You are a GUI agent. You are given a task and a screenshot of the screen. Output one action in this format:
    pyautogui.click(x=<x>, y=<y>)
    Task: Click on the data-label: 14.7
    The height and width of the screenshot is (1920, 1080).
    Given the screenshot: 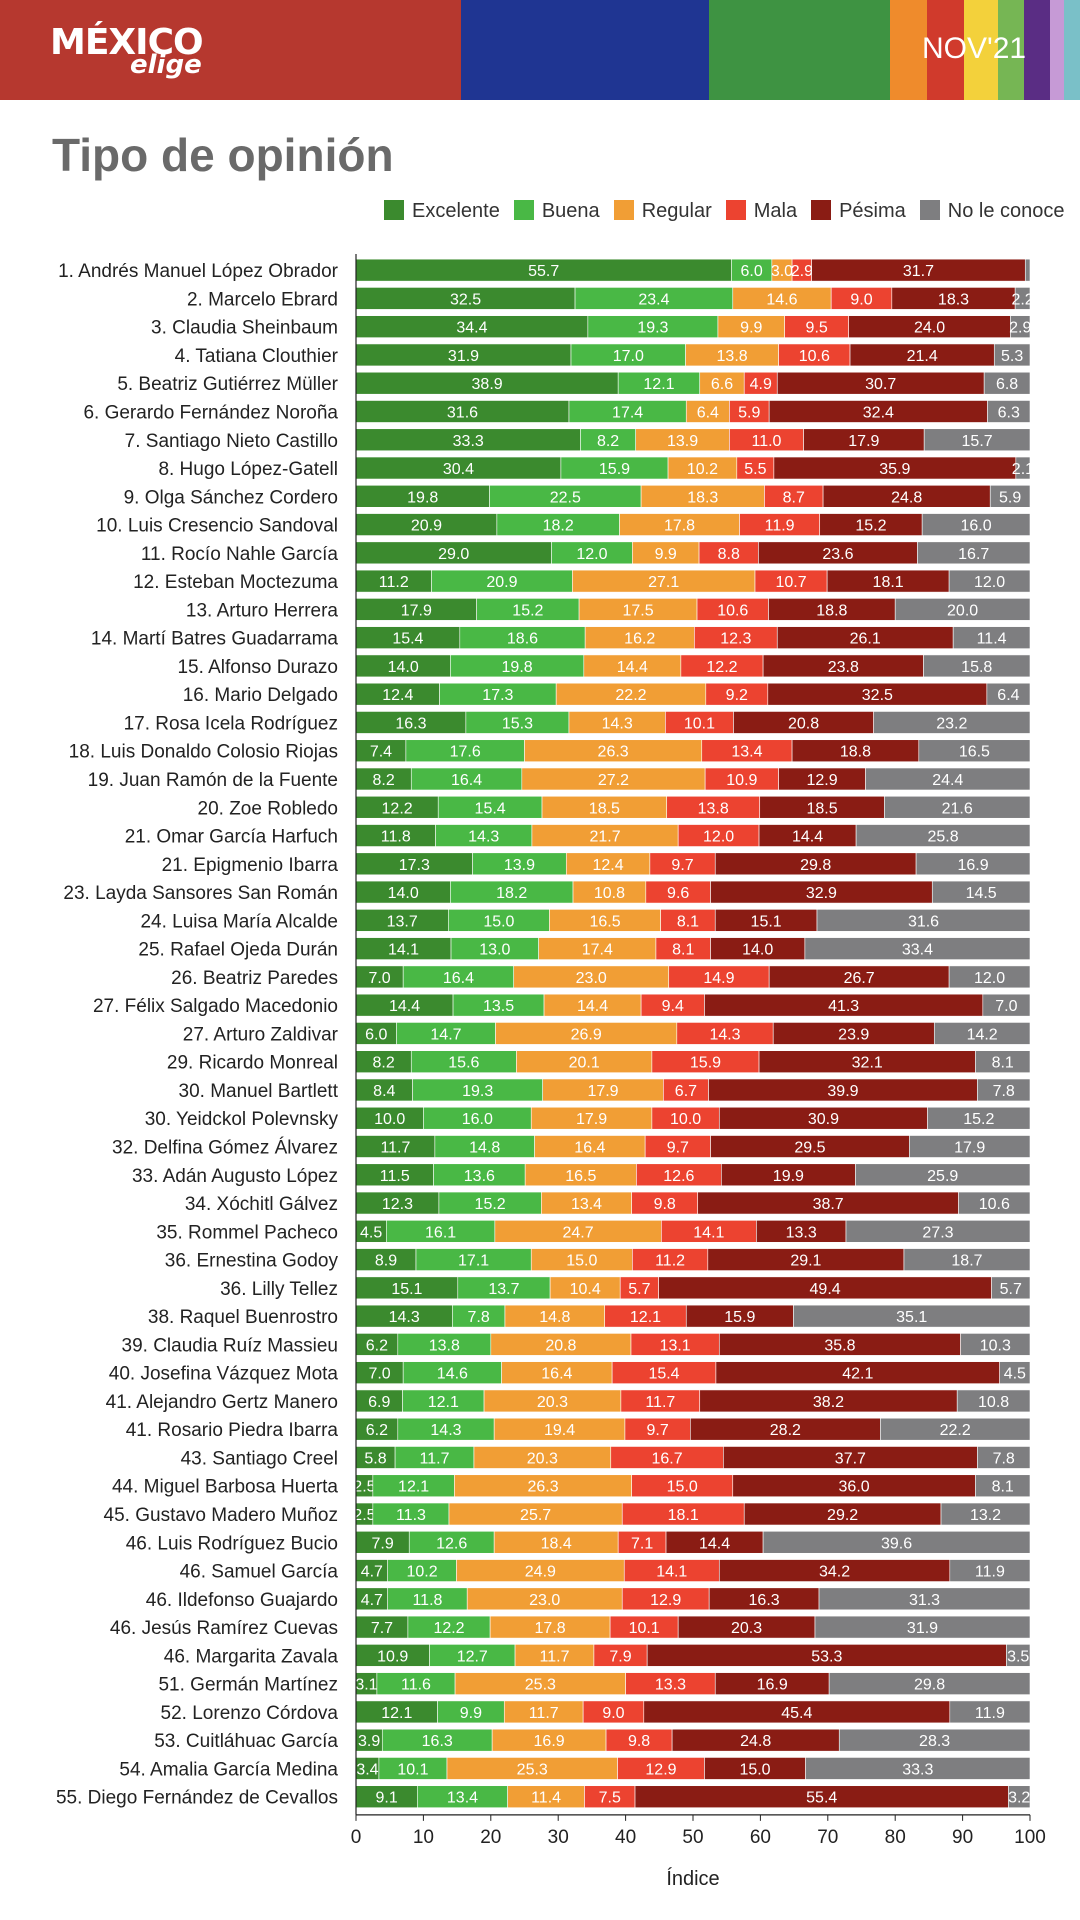 What is the action you would take?
    pyautogui.click(x=445, y=1034)
    